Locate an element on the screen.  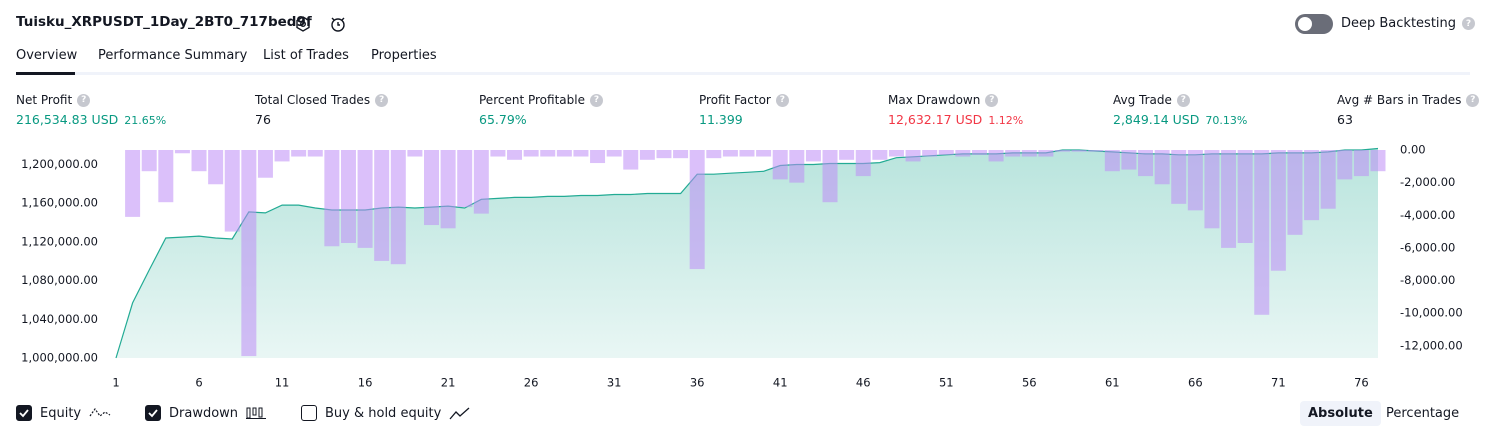
legend-toggle: Equity is located at coordinates (63, 413).